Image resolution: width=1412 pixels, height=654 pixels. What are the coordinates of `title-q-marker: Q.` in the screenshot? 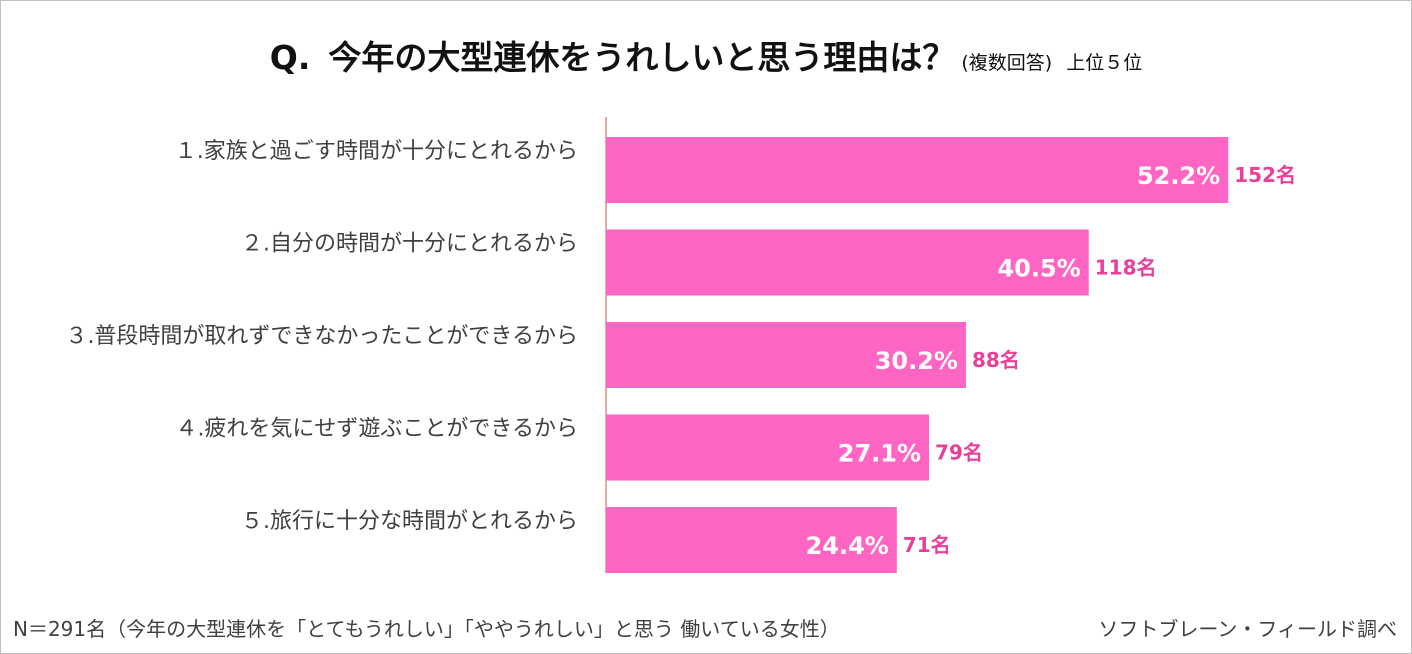 It's located at (290, 57).